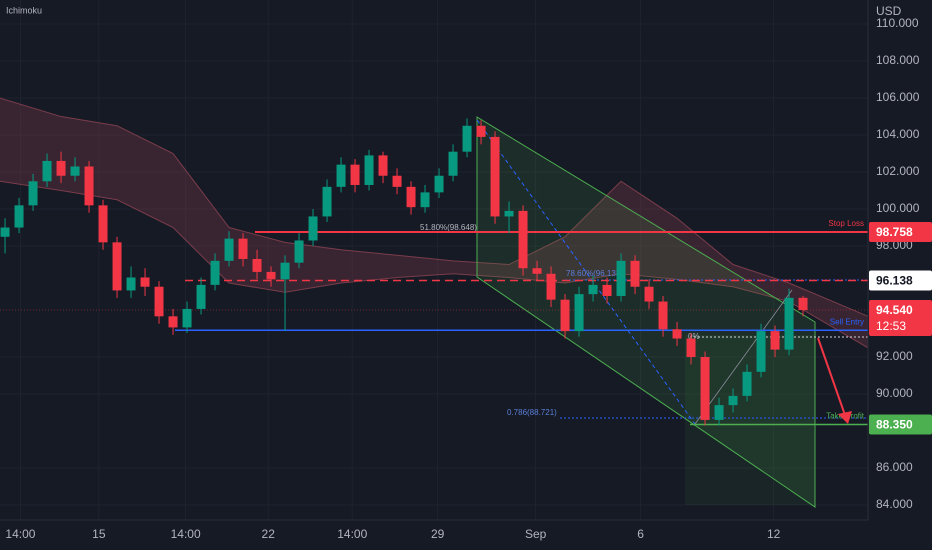 The image size is (932, 550). Describe the element at coordinates (894, 310) in the screenshot. I see `price-tag-label: 94.540` at that location.